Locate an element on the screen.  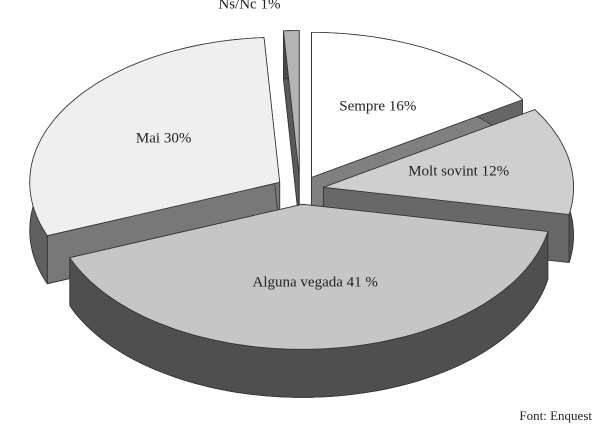
category-label: Mai is located at coordinates (148, 139).